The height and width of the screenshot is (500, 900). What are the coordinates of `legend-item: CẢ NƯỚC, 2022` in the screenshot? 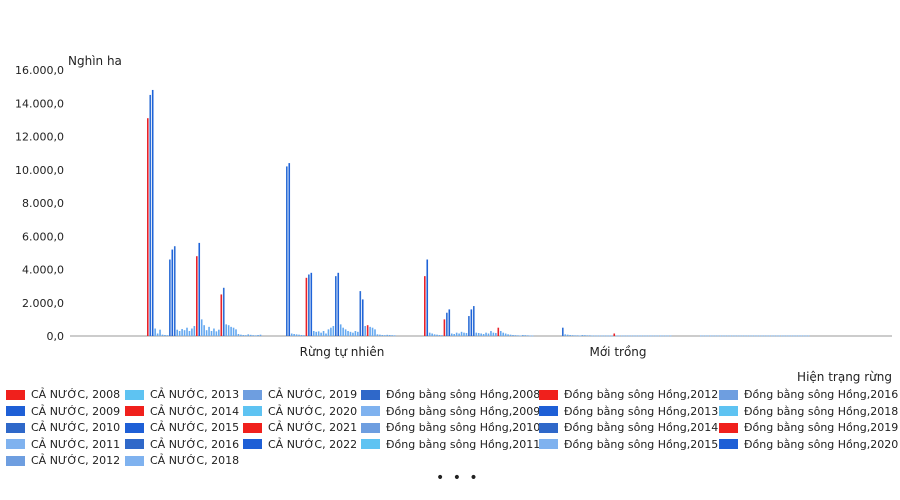 It's located at (300, 444).